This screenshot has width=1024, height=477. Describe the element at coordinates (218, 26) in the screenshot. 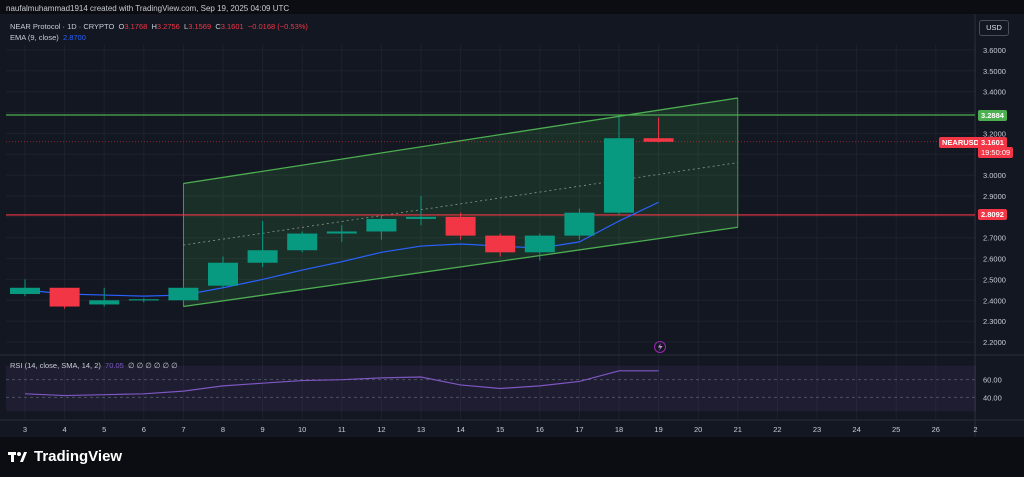

I see `close-label: C` at that location.